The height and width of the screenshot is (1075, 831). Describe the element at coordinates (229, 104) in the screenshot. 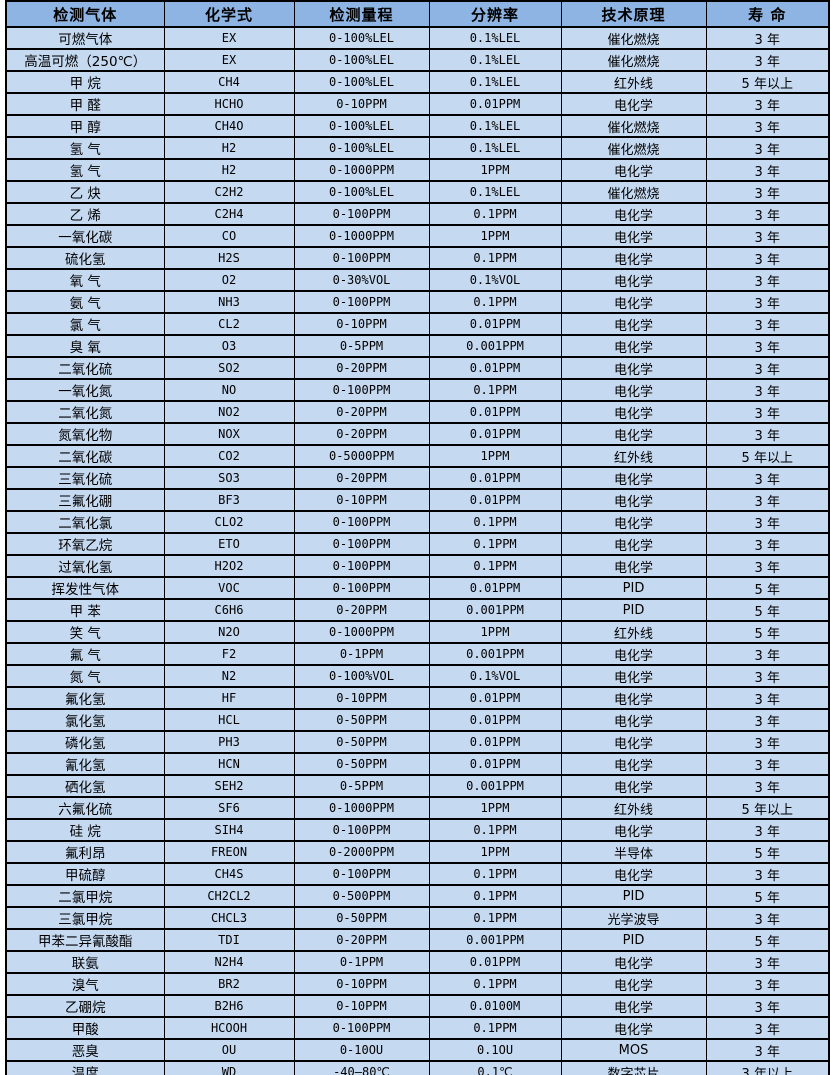

I see `chemical-formula-cell: HCHO` at that location.